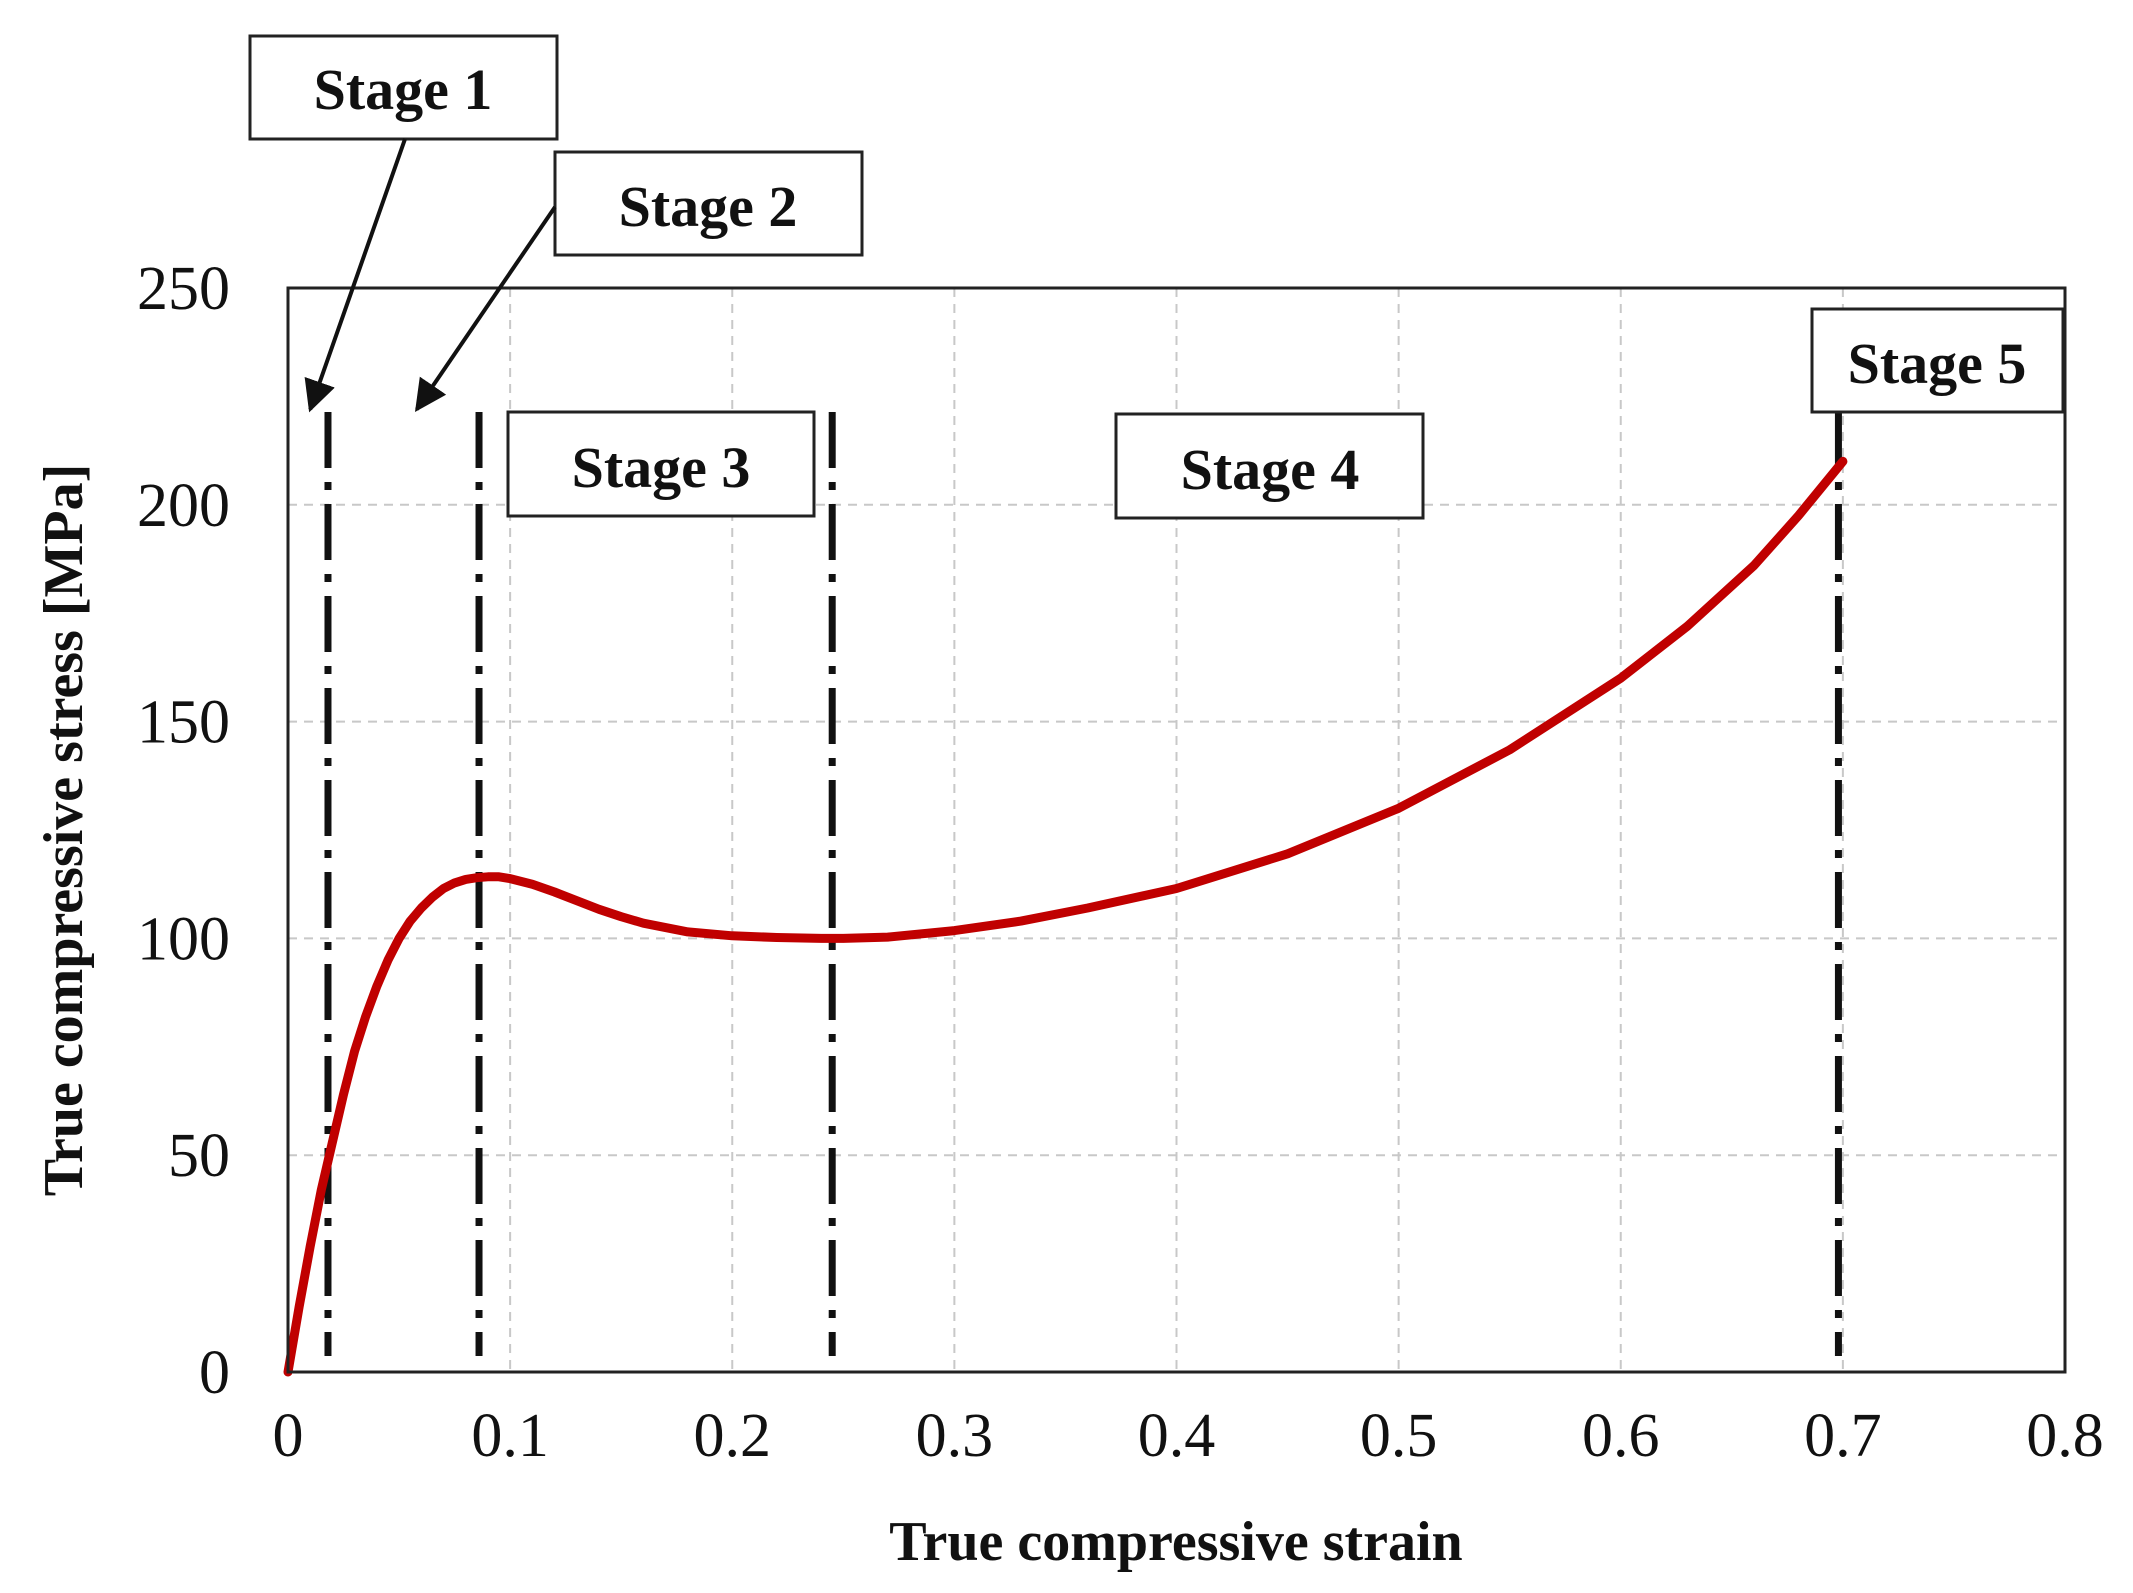 The height and width of the screenshot is (1593, 2133). What do you see at coordinates (199, 1156) in the screenshot?
I see `y-tick-label: 50` at bounding box center [199, 1156].